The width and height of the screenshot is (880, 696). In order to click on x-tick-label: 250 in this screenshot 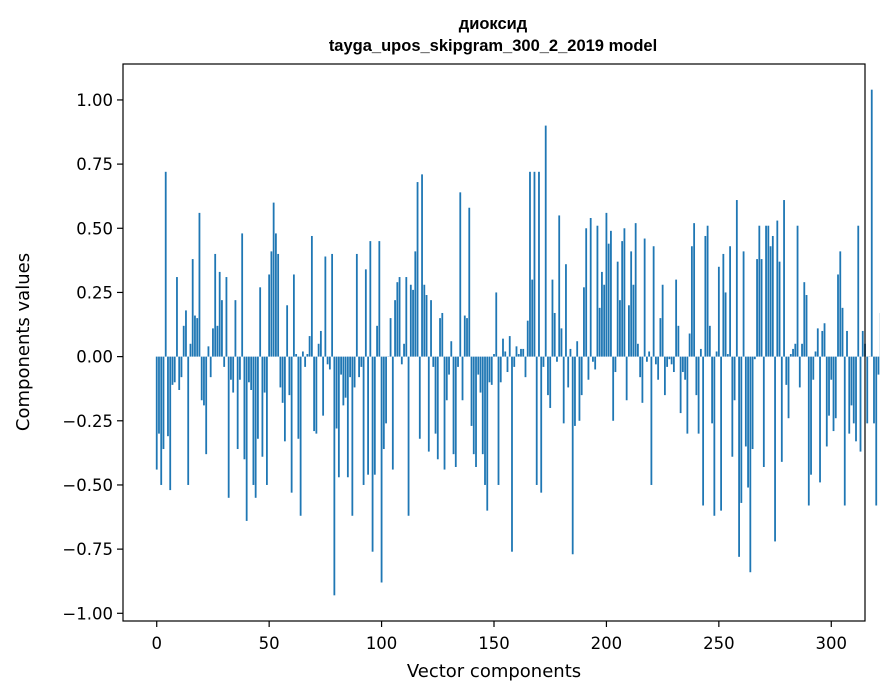, I will do `click(719, 643)`.